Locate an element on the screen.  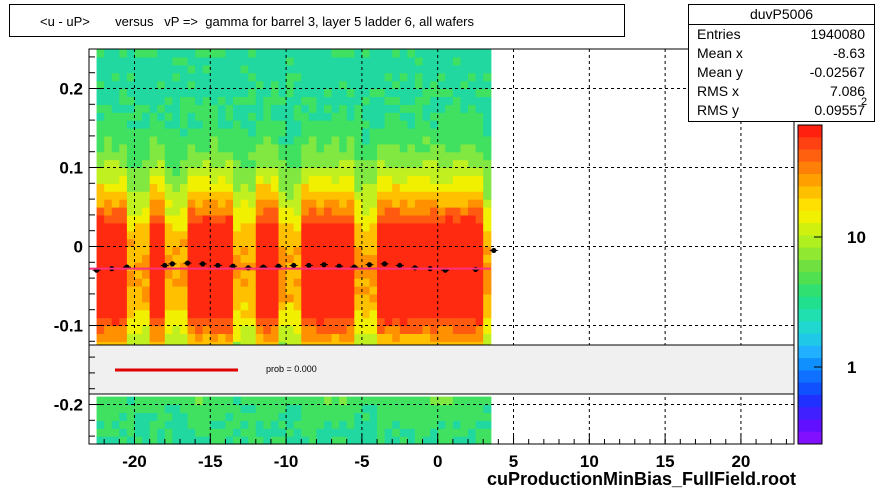
colorbar-exponent: 2 is located at coordinates (864, 102).